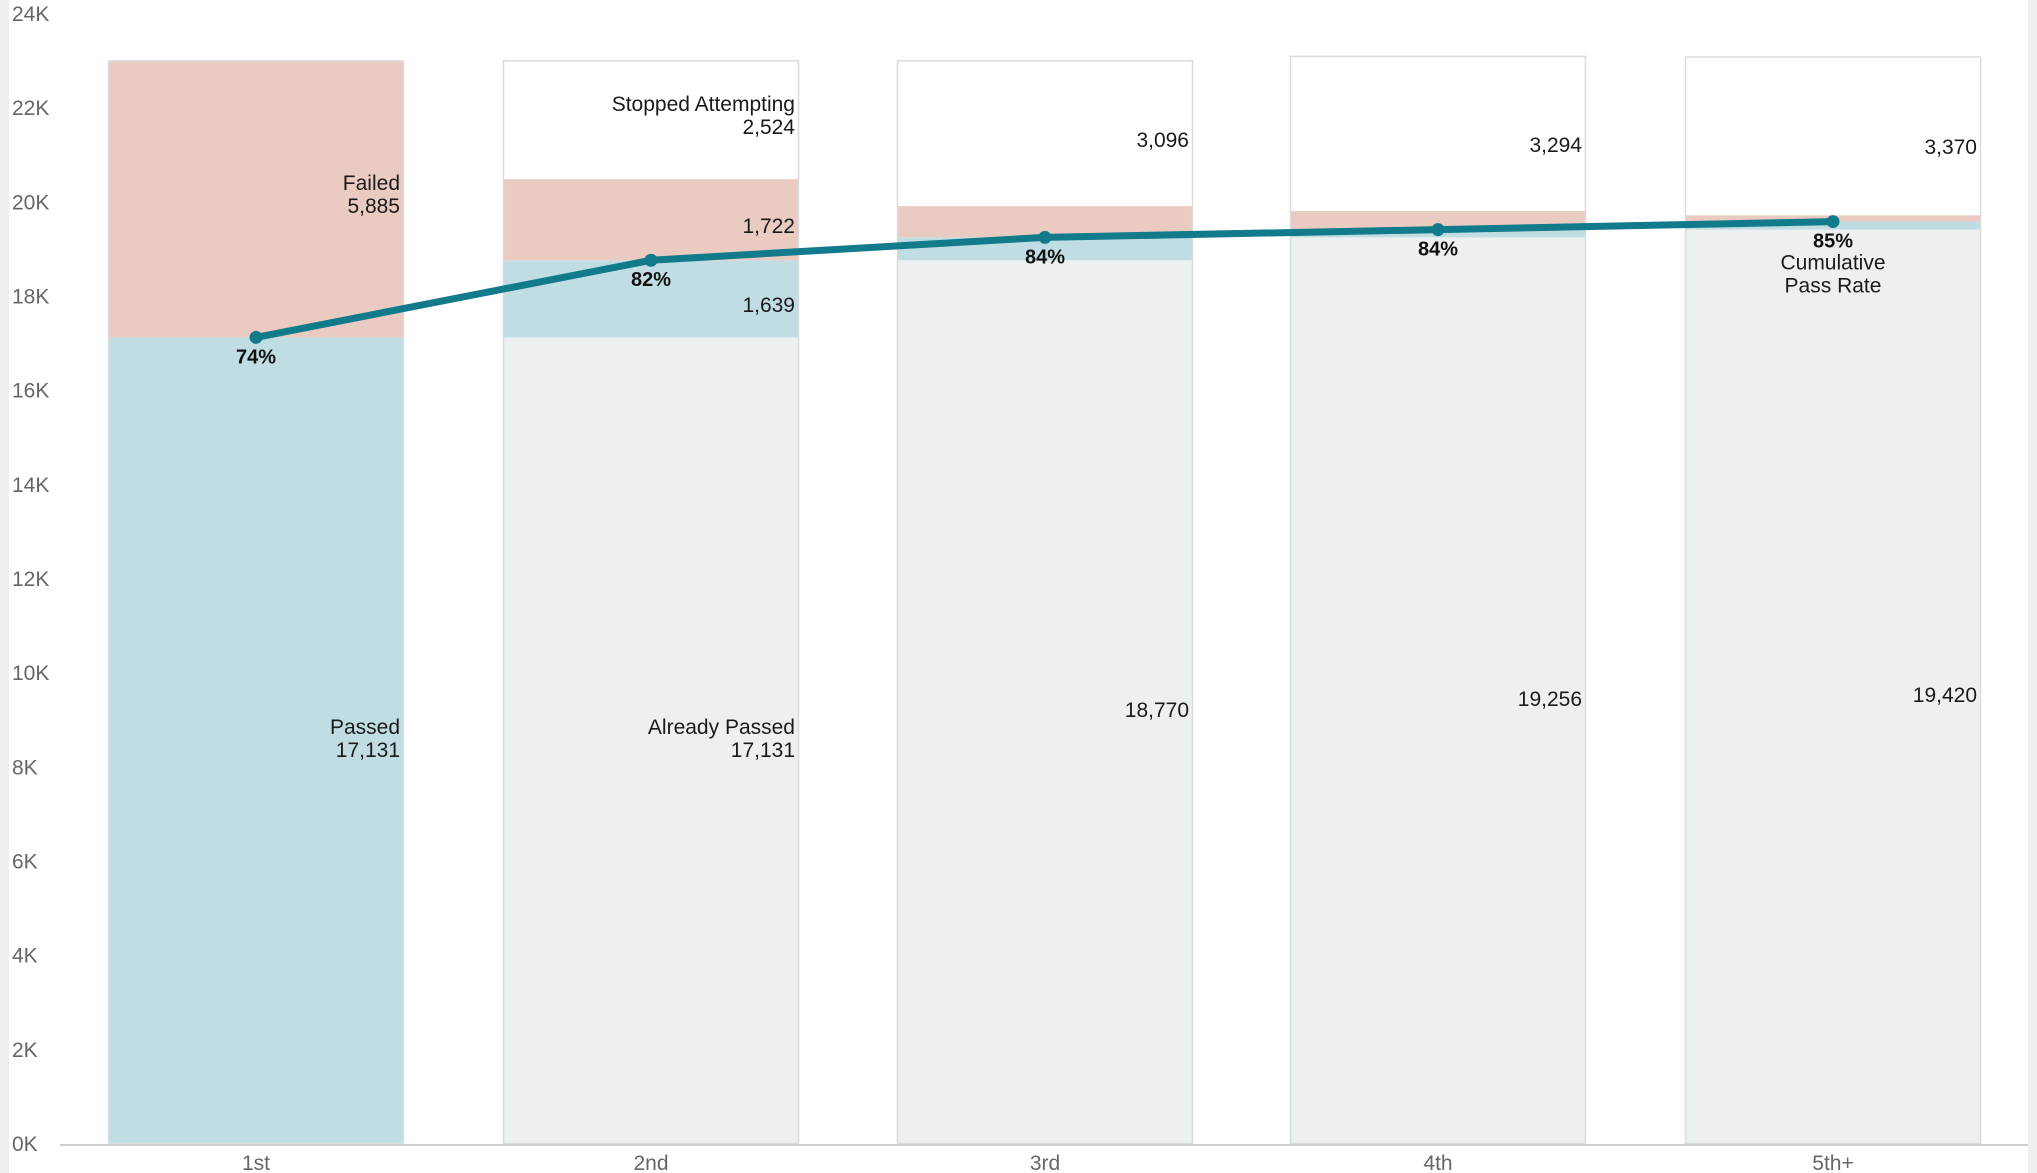  I want to click on x-tick-label: 1st, so click(256, 1162).